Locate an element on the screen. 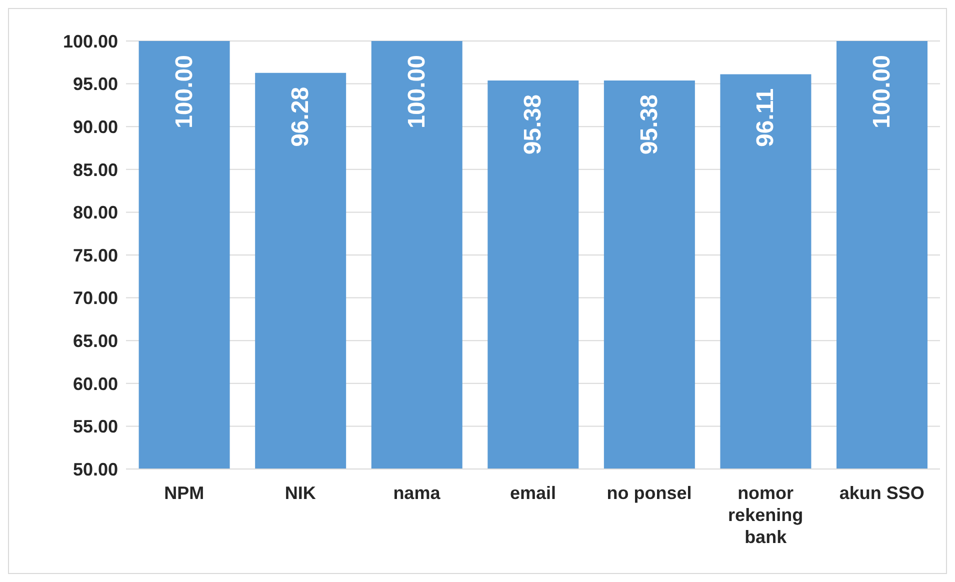  y-tick-label: 100.00 is located at coordinates (90, 41).